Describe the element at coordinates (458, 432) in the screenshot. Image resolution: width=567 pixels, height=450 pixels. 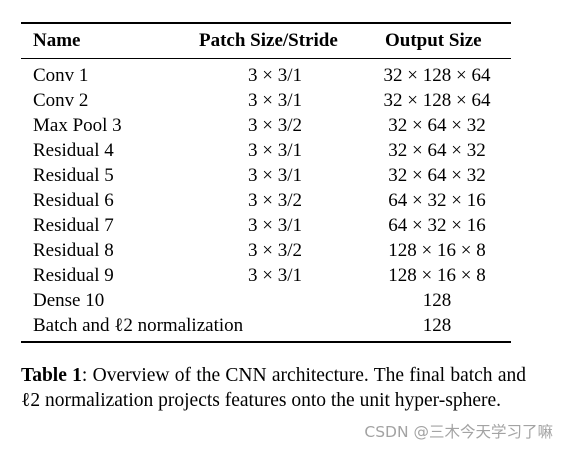
I see `watermark: CSDN @三木今天学习了嘛` at that location.